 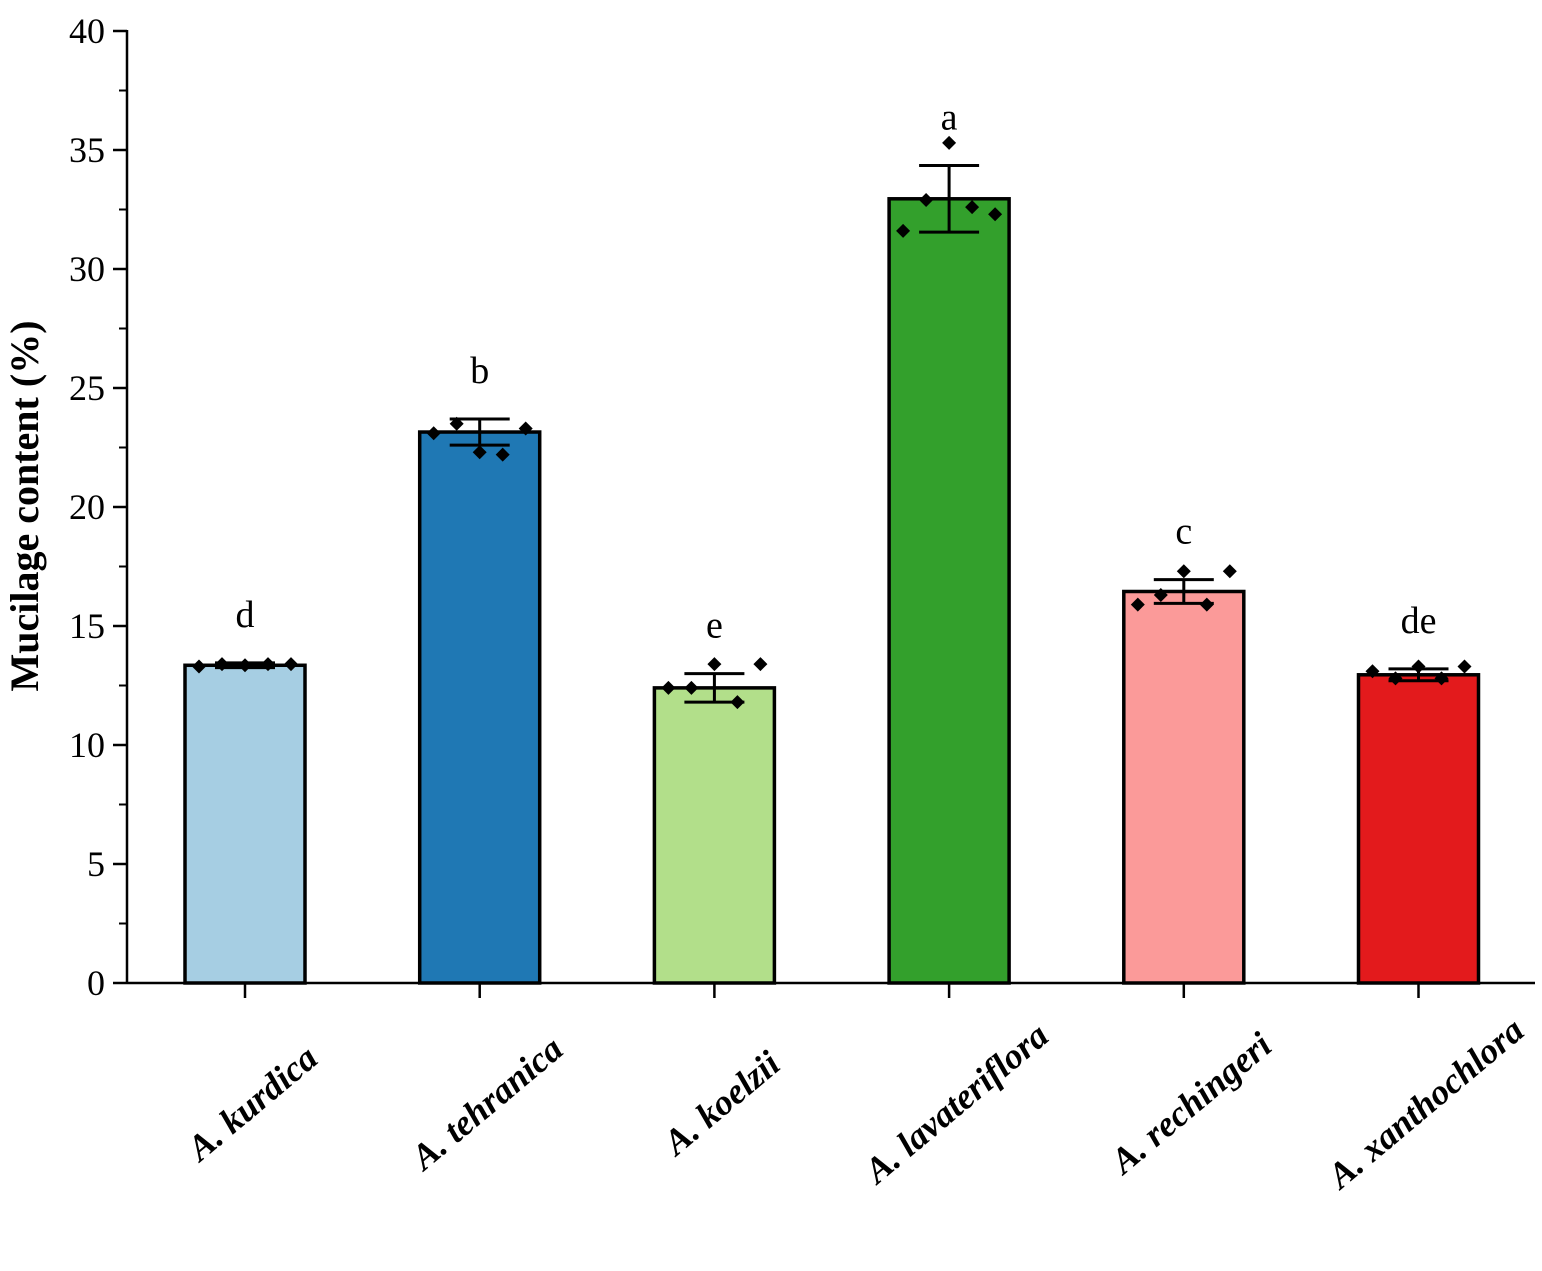 What do you see at coordinates (87, 388) in the screenshot?
I see `y-tick-label: 25` at bounding box center [87, 388].